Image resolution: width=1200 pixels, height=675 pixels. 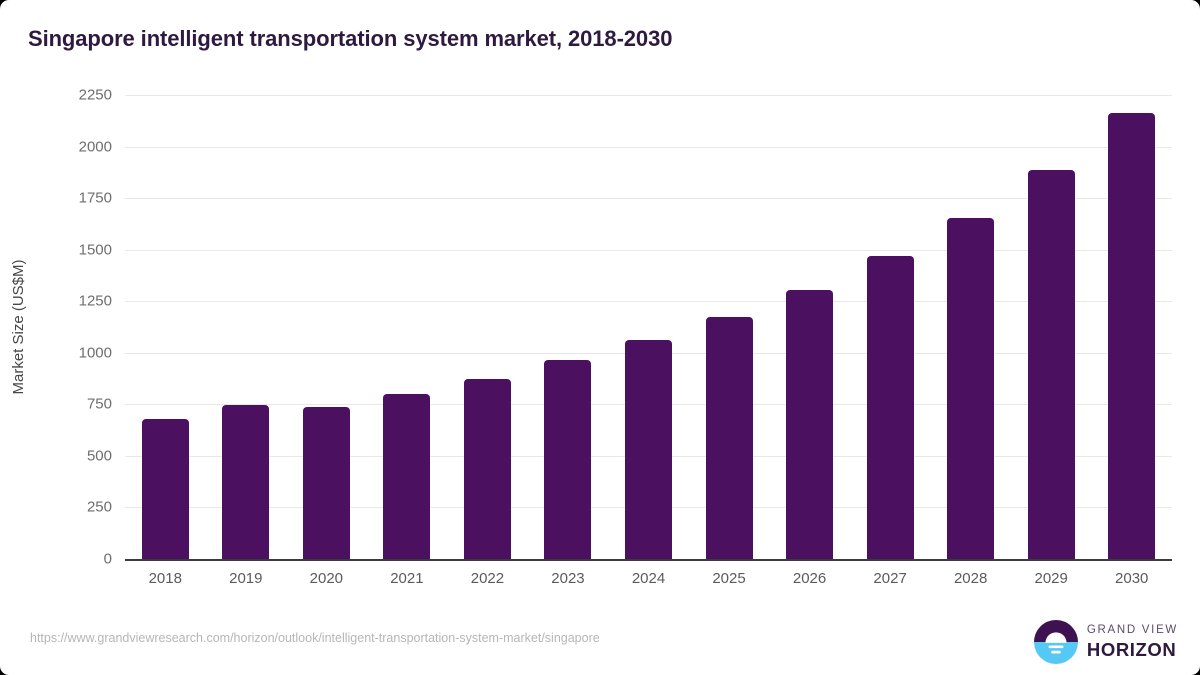 I want to click on y-axis-tick-label: 2250, so click(x=95, y=95).